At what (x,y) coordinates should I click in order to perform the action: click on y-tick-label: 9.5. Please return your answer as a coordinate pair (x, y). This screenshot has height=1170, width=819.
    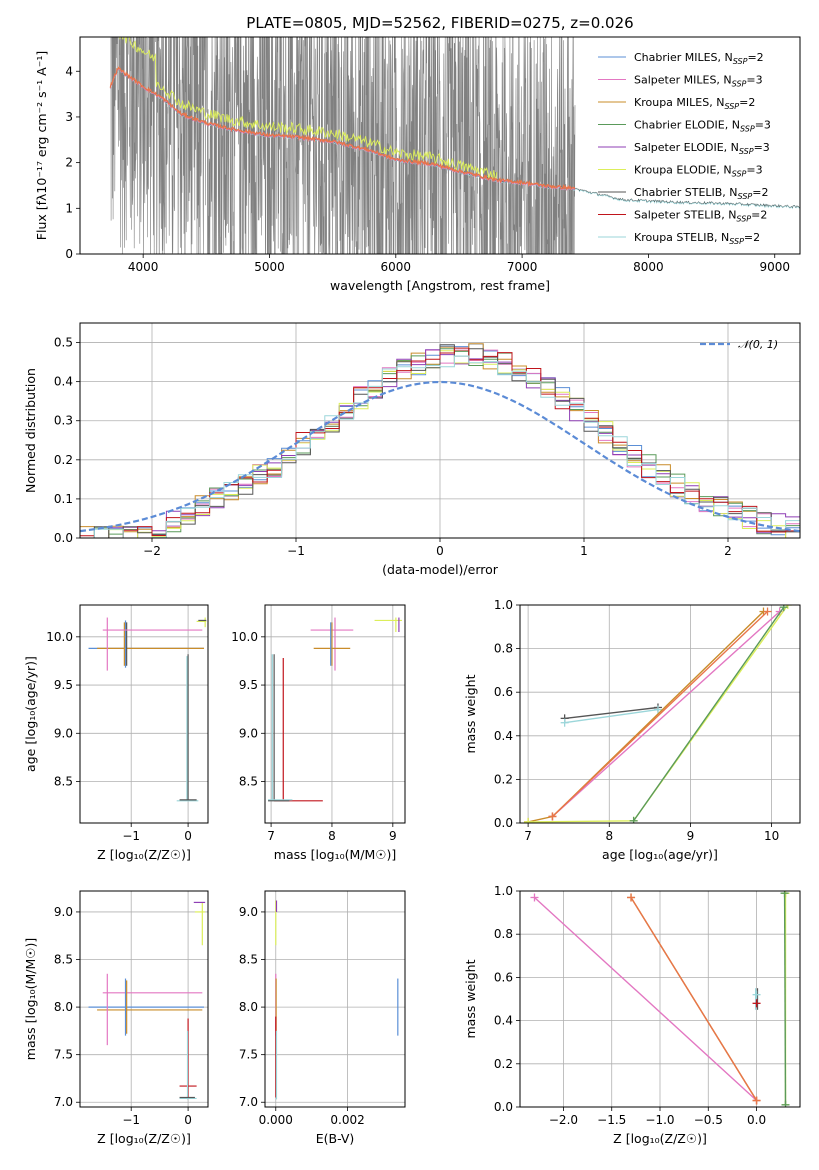
    Looking at the image, I should click on (63, 685).